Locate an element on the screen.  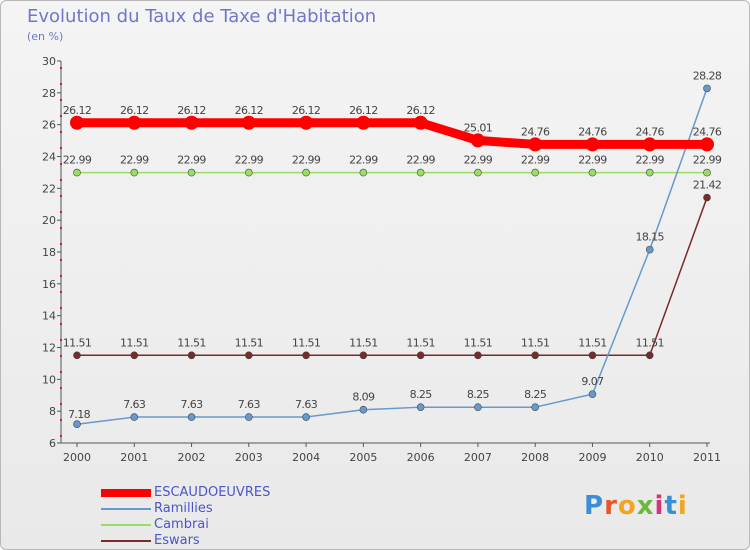
data-label-eswars: 21.42 is located at coordinates (707, 185).